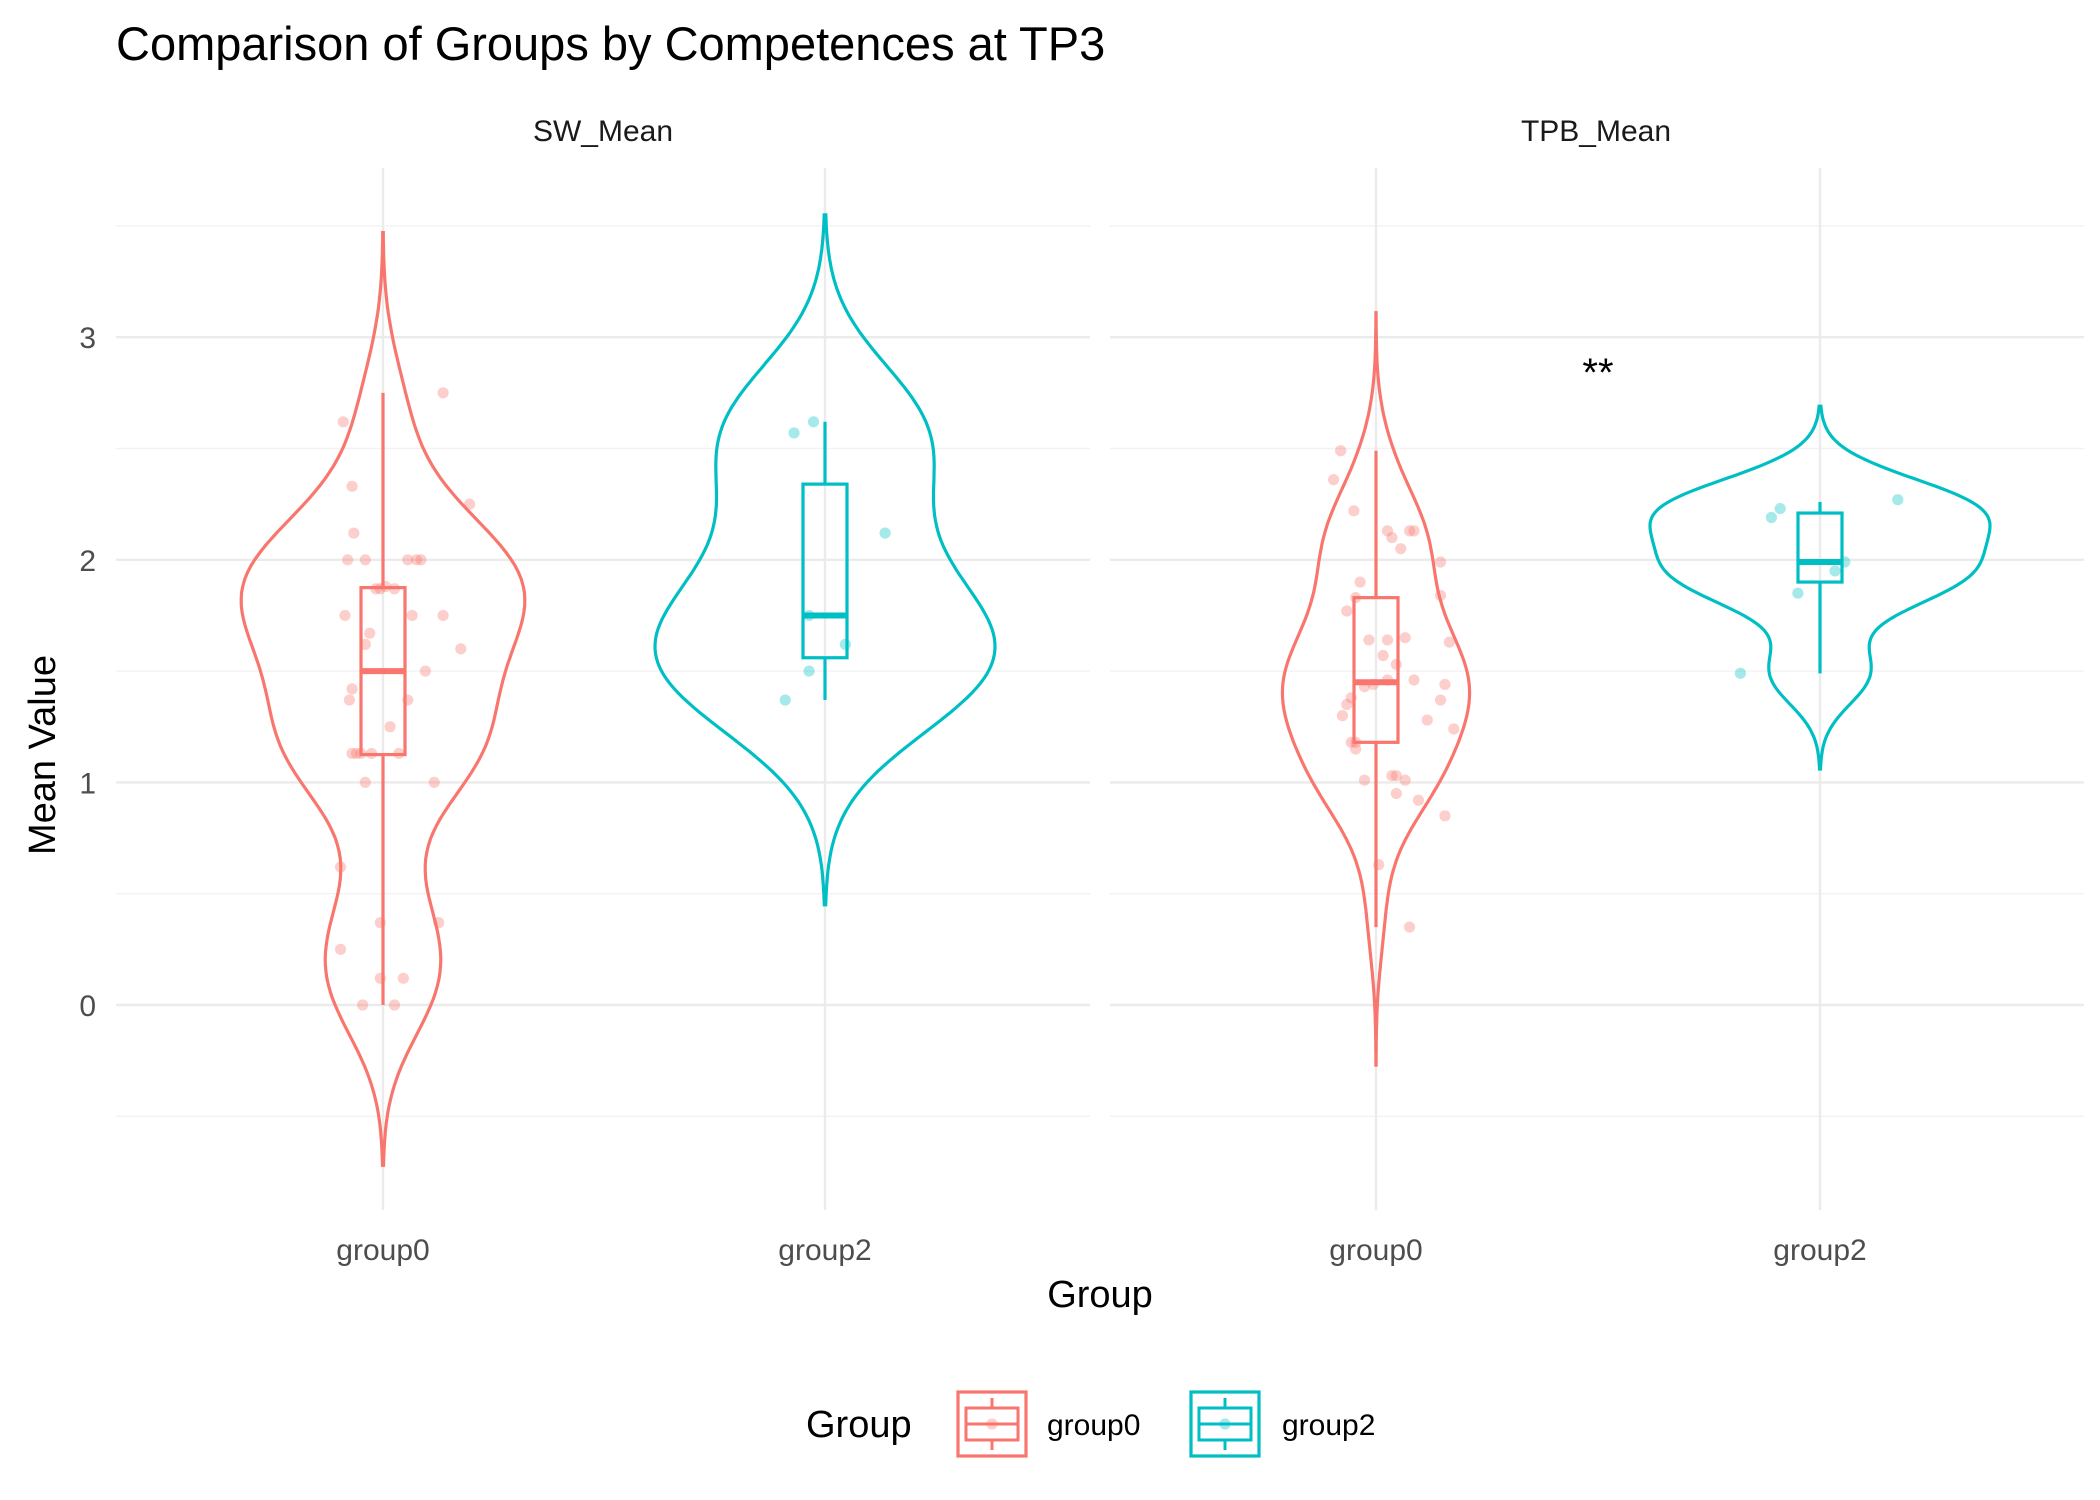 The image size is (2100, 1500). What do you see at coordinates (1328, 1425) in the screenshot?
I see `legend-label-group2: group2` at bounding box center [1328, 1425].